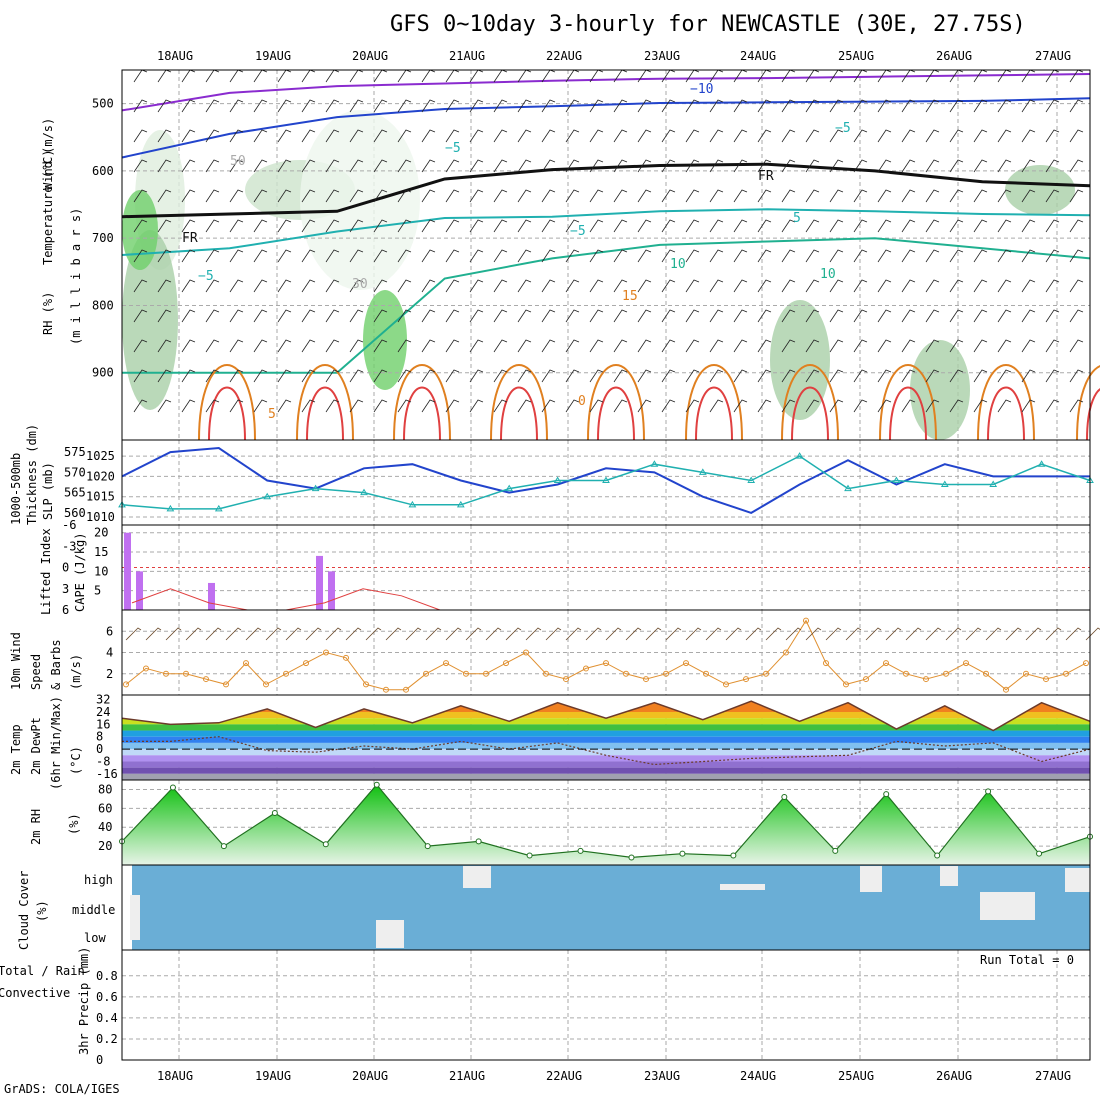  I want to click on y-axis-label-wind10m: & Barbs, so click(56, 664).